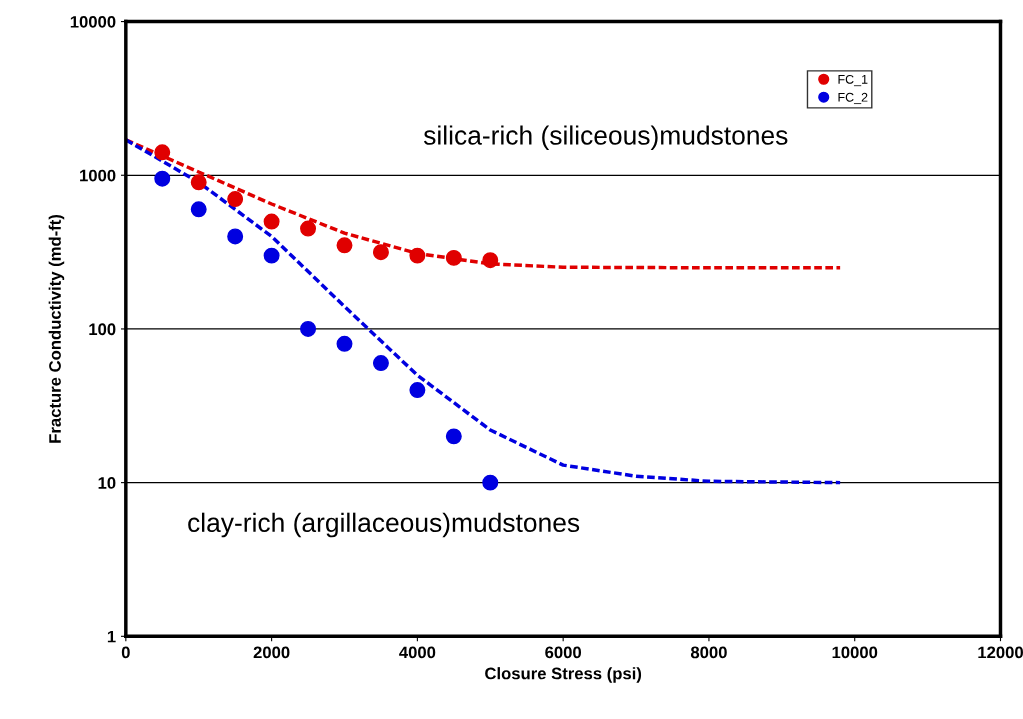 The image size is (1023, 719). I want to click on x-tick-label: 12000, so click(1000, 652).